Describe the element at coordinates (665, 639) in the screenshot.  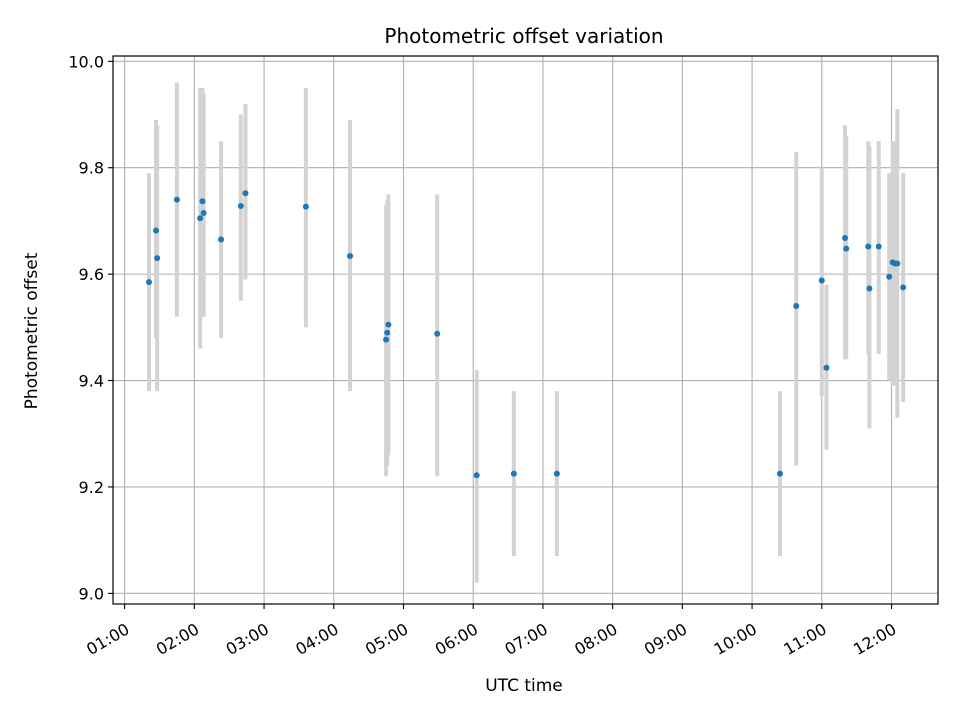
I see `x-tick-label: 09:00` at that location.